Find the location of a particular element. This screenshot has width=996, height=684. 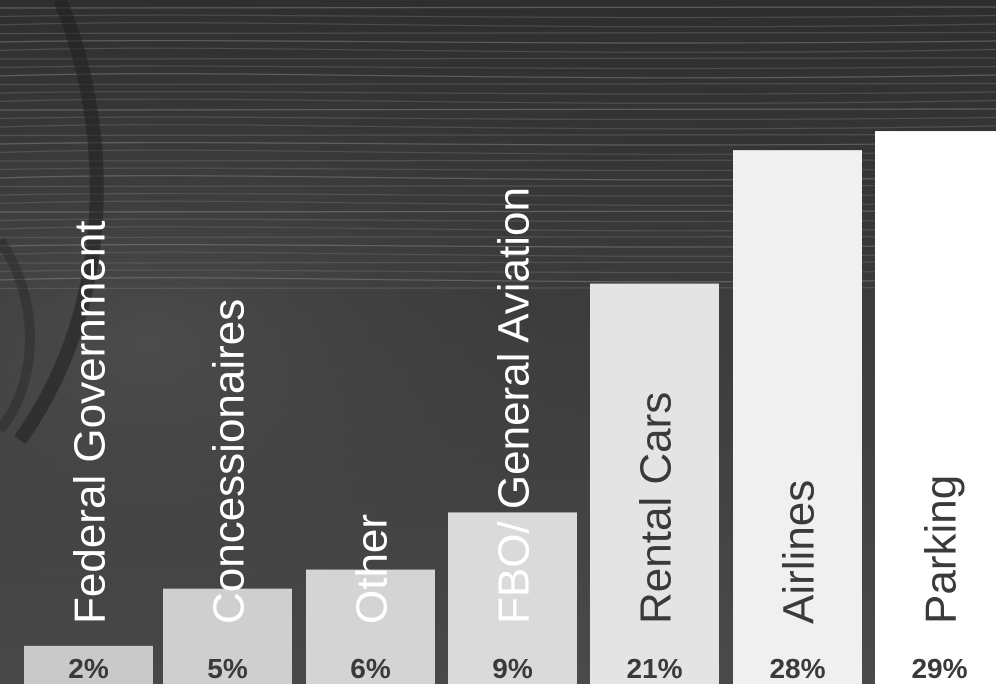

category-label: Other is located at coordinates (372, 569).